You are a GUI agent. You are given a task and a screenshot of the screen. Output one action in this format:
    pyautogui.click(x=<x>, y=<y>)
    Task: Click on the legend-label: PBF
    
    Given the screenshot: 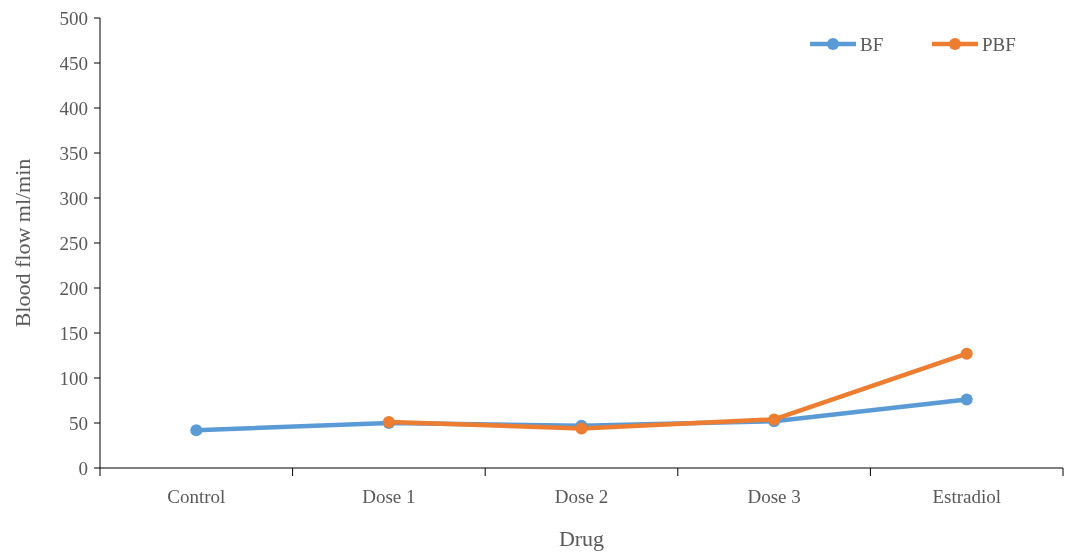 What is the action you would take?
    pyautogui.click(x=999, y=44)
    